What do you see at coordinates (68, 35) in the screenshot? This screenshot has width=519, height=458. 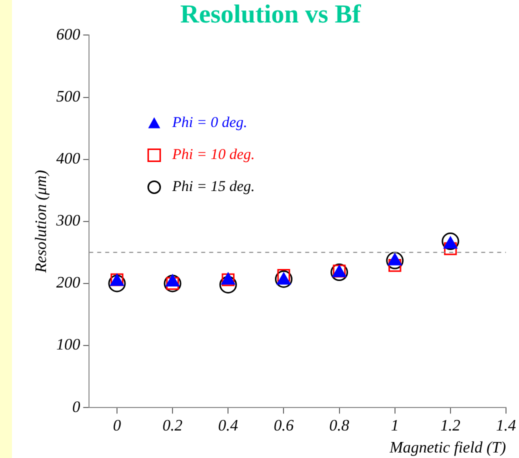 I see `y-tick-label: 600` at bounding box center [68, 35].